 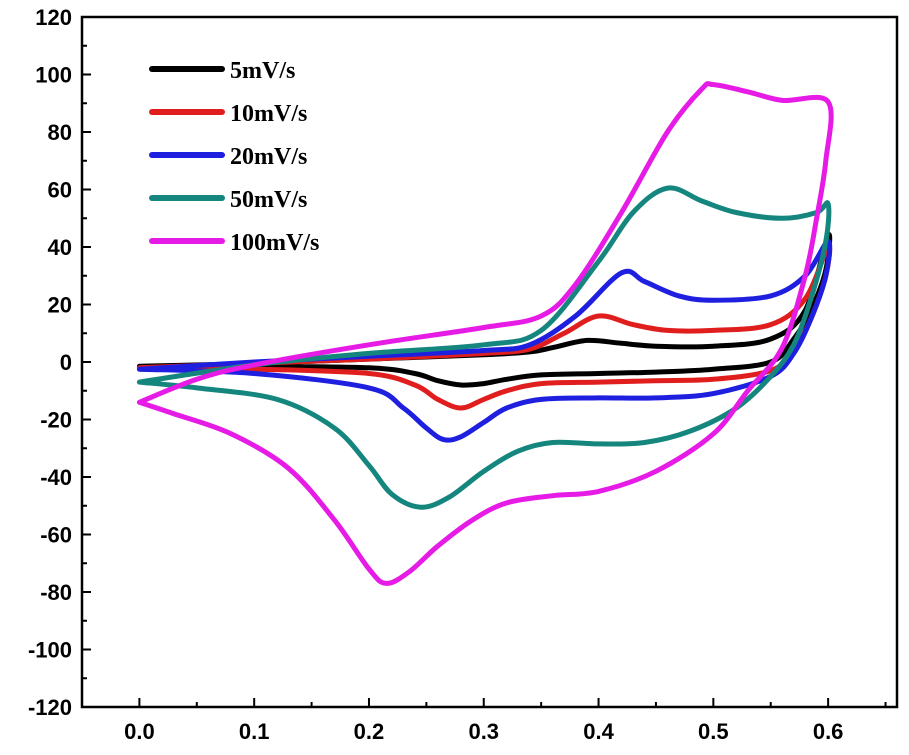 I want to click on y-tick-label: 40, so click(x=60, y=247).